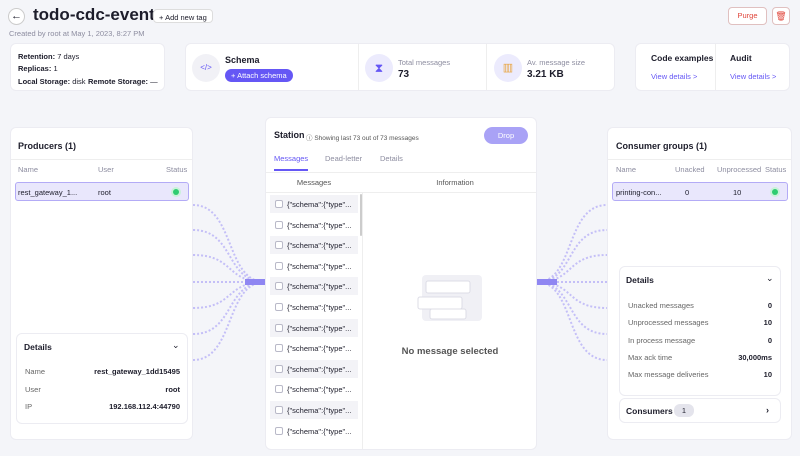 The height and width of the screenshot is (456, 800). Describe the element at coordinates (144, 406) in the screenshot. I see `detail-value: 192.168.112.4:44790` at that location.